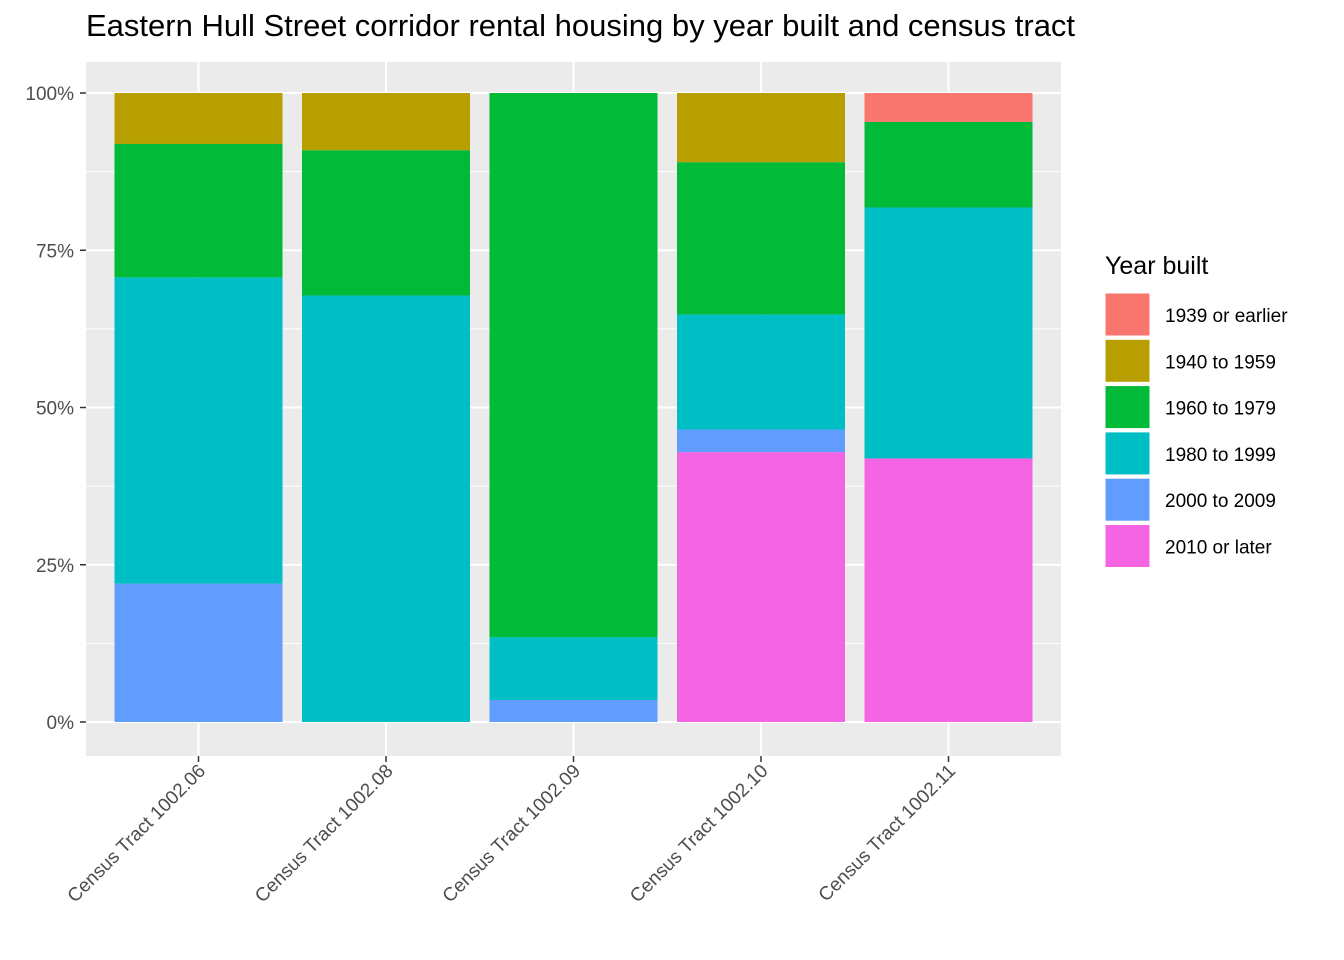 The image size is (1344, 960). I want to click on legend-label: 1960 to 1979, so click(1220, 409).